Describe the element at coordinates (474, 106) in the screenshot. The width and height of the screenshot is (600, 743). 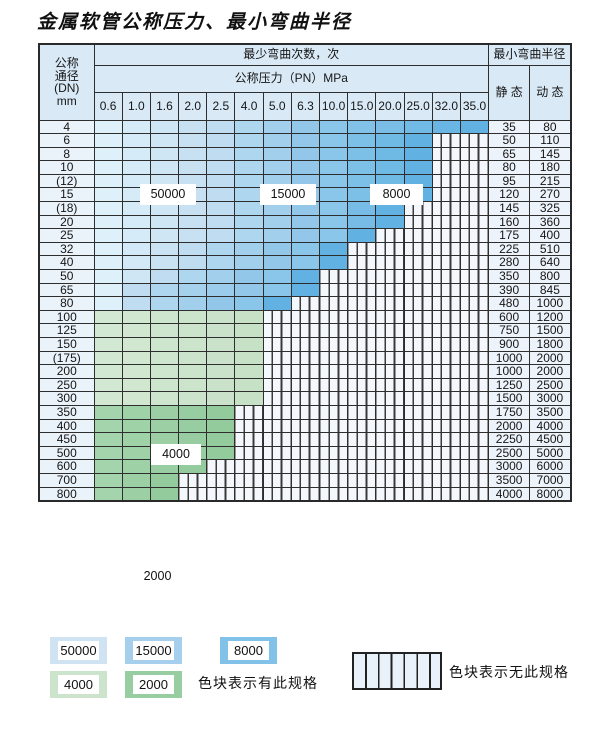
I see `header-pressure-value: 35.0` at that location.